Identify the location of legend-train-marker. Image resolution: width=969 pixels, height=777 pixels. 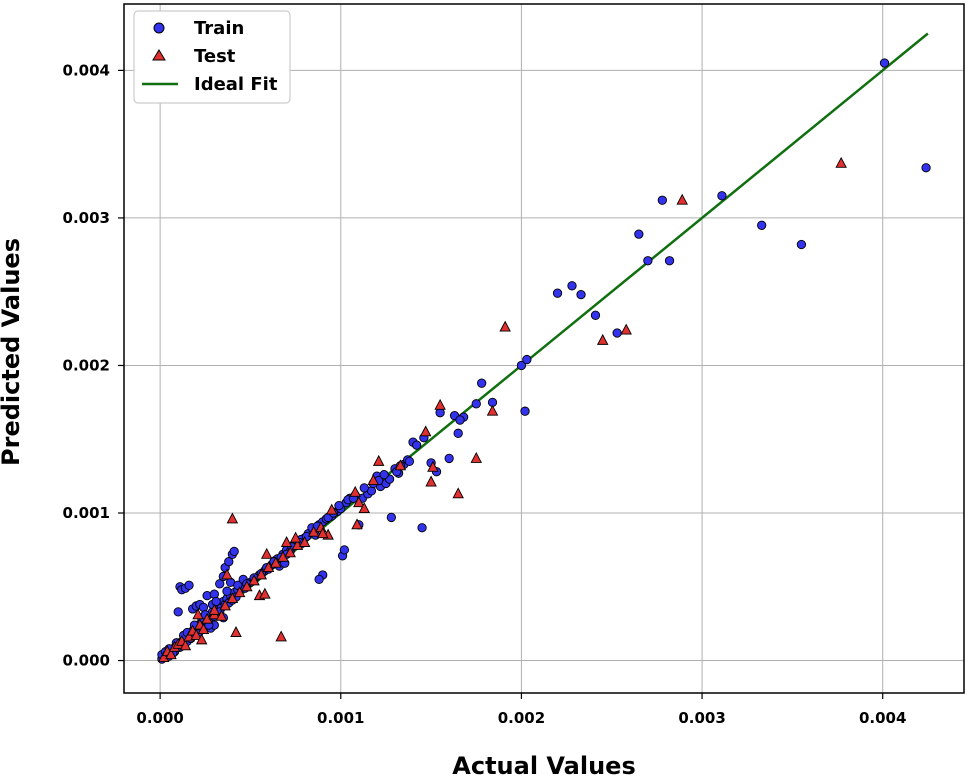
(159, 28).